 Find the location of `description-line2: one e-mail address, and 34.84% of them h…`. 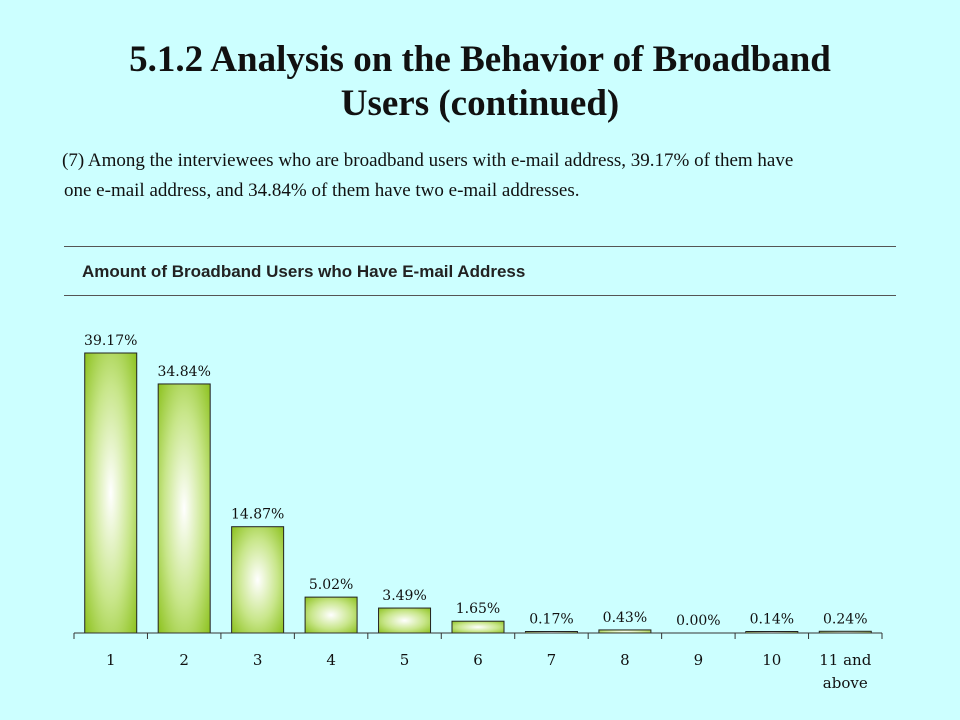

description-line2: one e-mail address, and 34.84% of them h… is located at coordinates (322, 190).